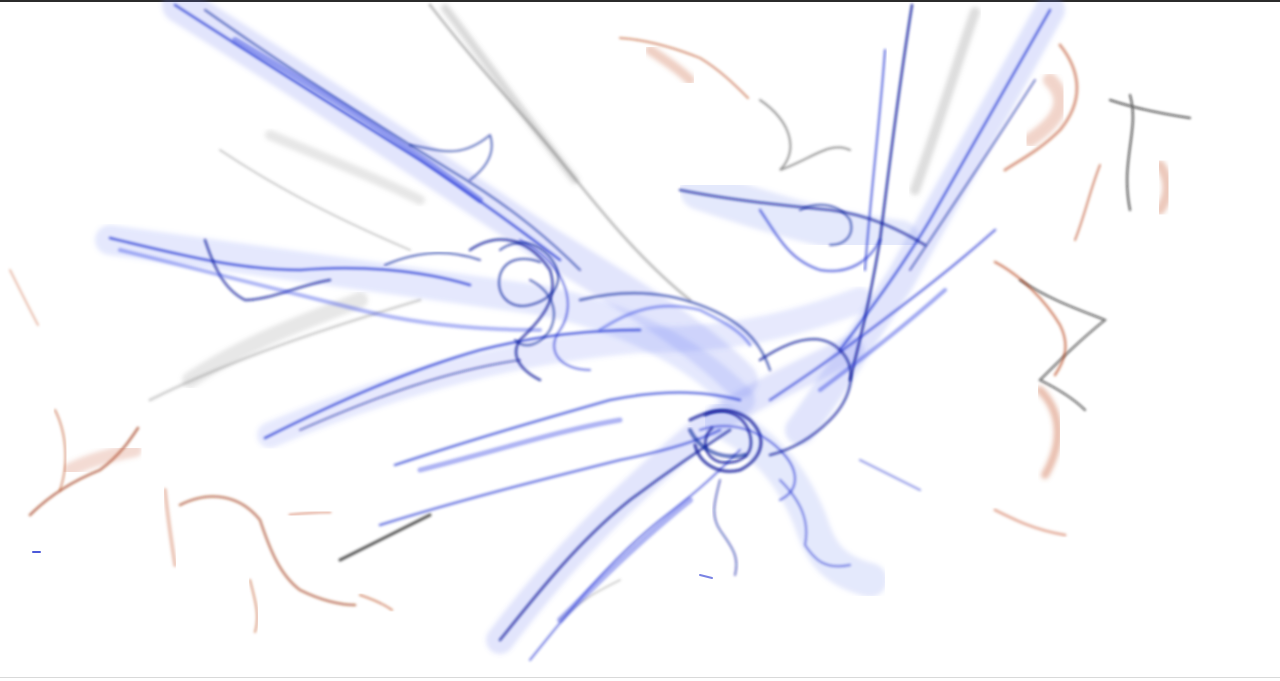 This screenshot has height=681, width=1280. Describe the element at coordinates (675, 333) in the screenshot. I see `dense-blue-knots` at that location.